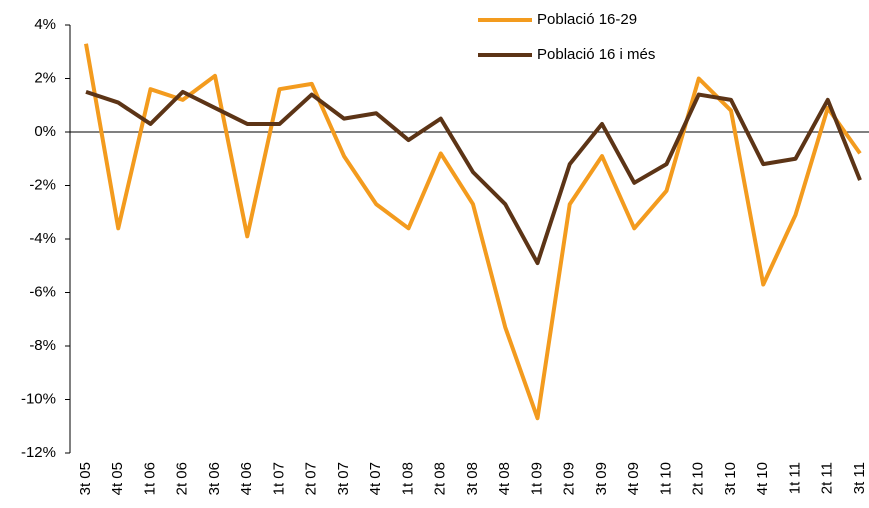 This screenshot has width=869, height=508. I want to click on y-tick-label: -8%, so click(42, 345).